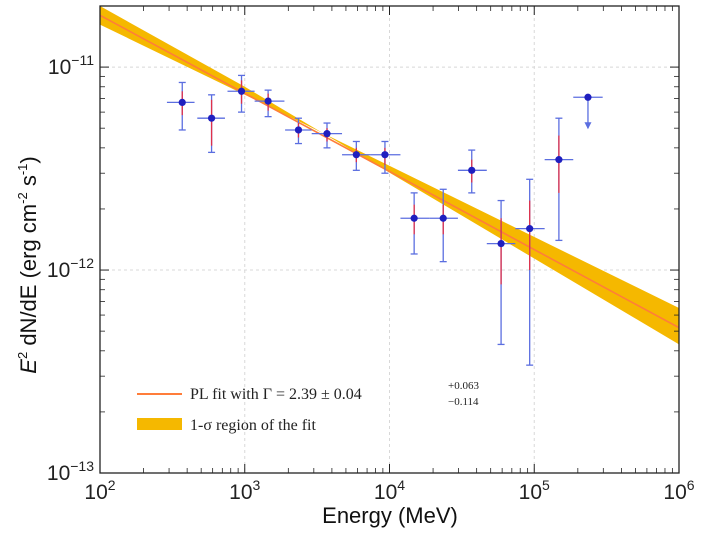  What do you see at coordinates (71, 65) in the screenshot?
I see `y-tick-label: 10−11` at bounding box center [71, 65].